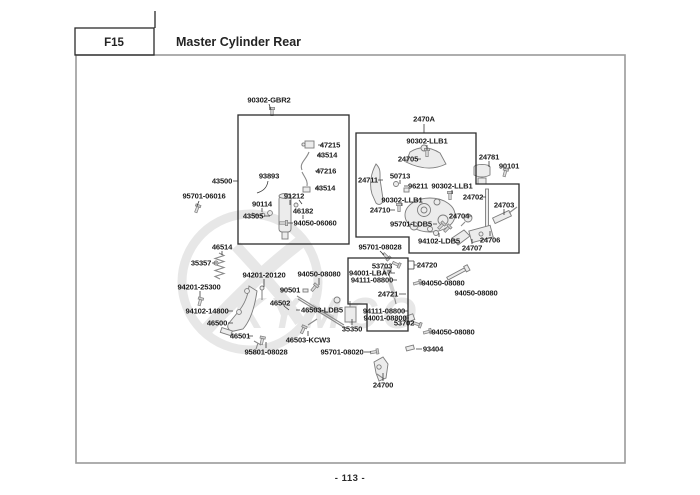  Describe the element at coordinates (203, 196) in the screenshot. I see `part-label-95701-06016: 95701-06016` at that location.